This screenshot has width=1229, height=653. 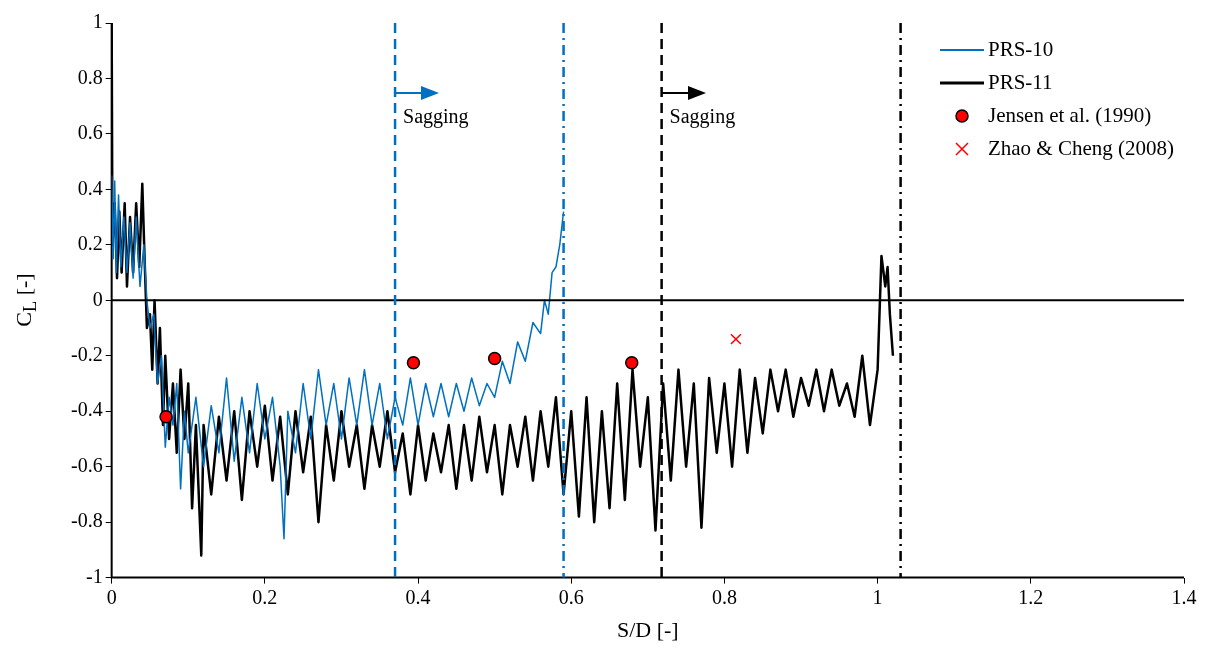 I want to click on y-tick-label: -0.8, so click(x=86, y=520).